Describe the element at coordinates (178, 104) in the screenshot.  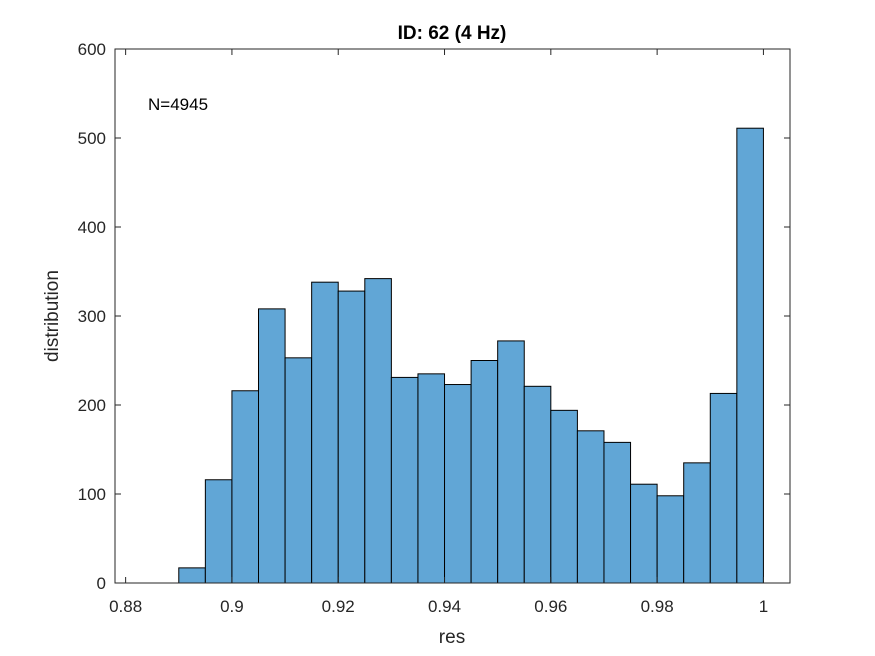
I see `sample-count-annotation: N=4945` at that location.